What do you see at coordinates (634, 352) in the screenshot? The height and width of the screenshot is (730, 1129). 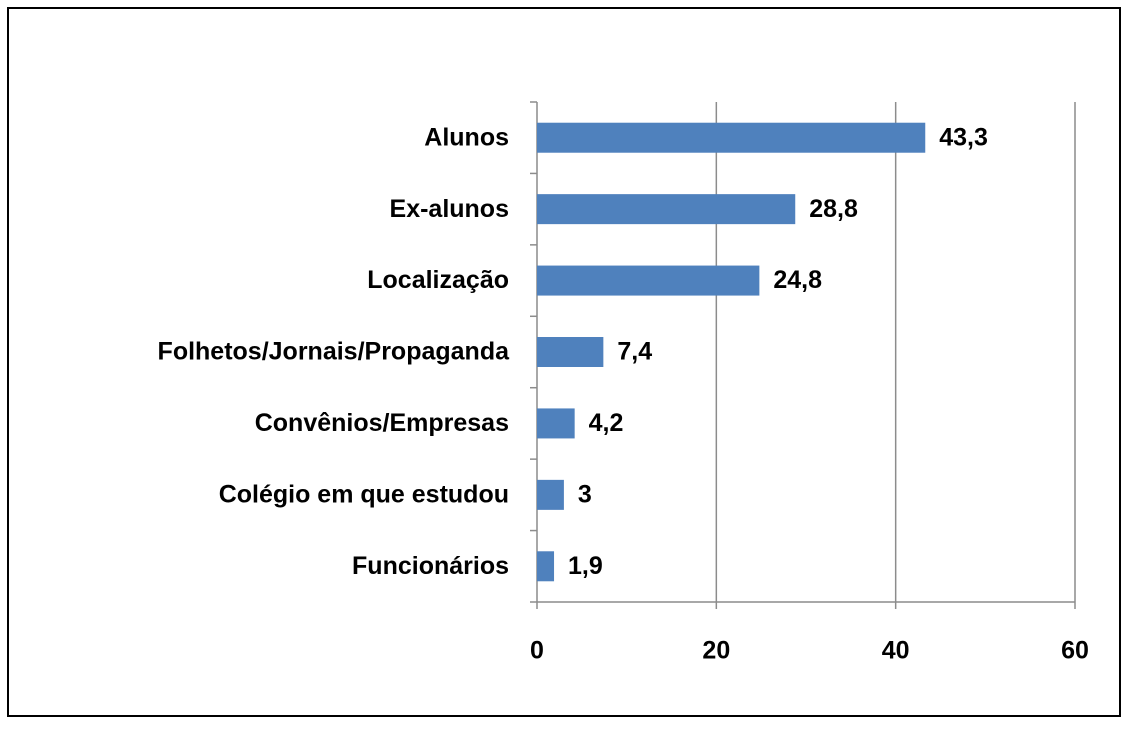 I see `data-label: 7,4` at bounding box center [634, 352].